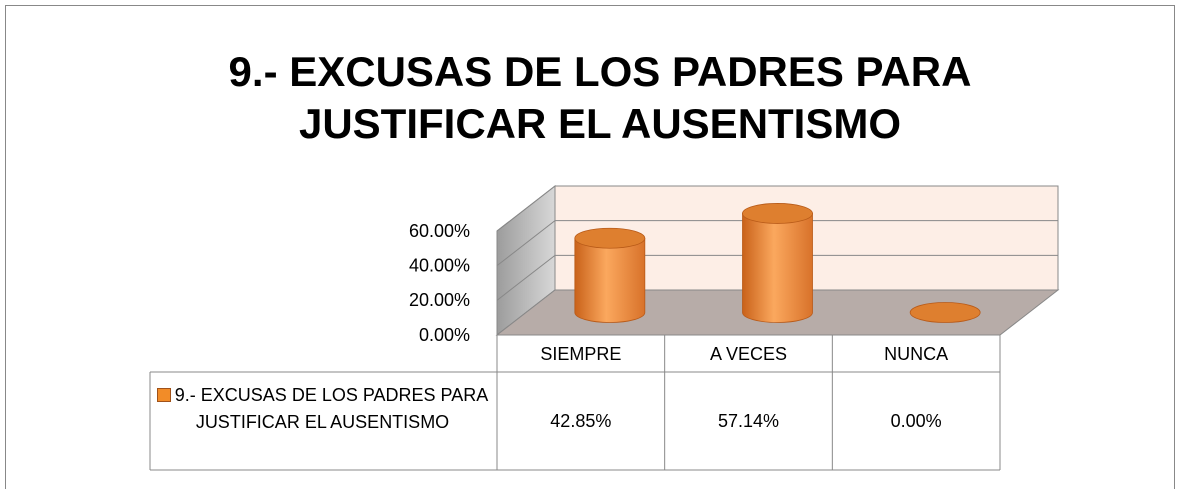 This screenshot has height=489, width=1182. I want to click on x-tick-label: SIEMPRE, so click(581, 353).